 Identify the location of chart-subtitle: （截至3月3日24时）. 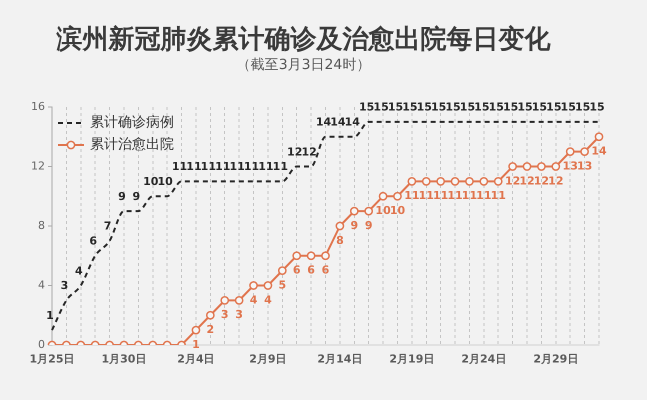
(303, 65).